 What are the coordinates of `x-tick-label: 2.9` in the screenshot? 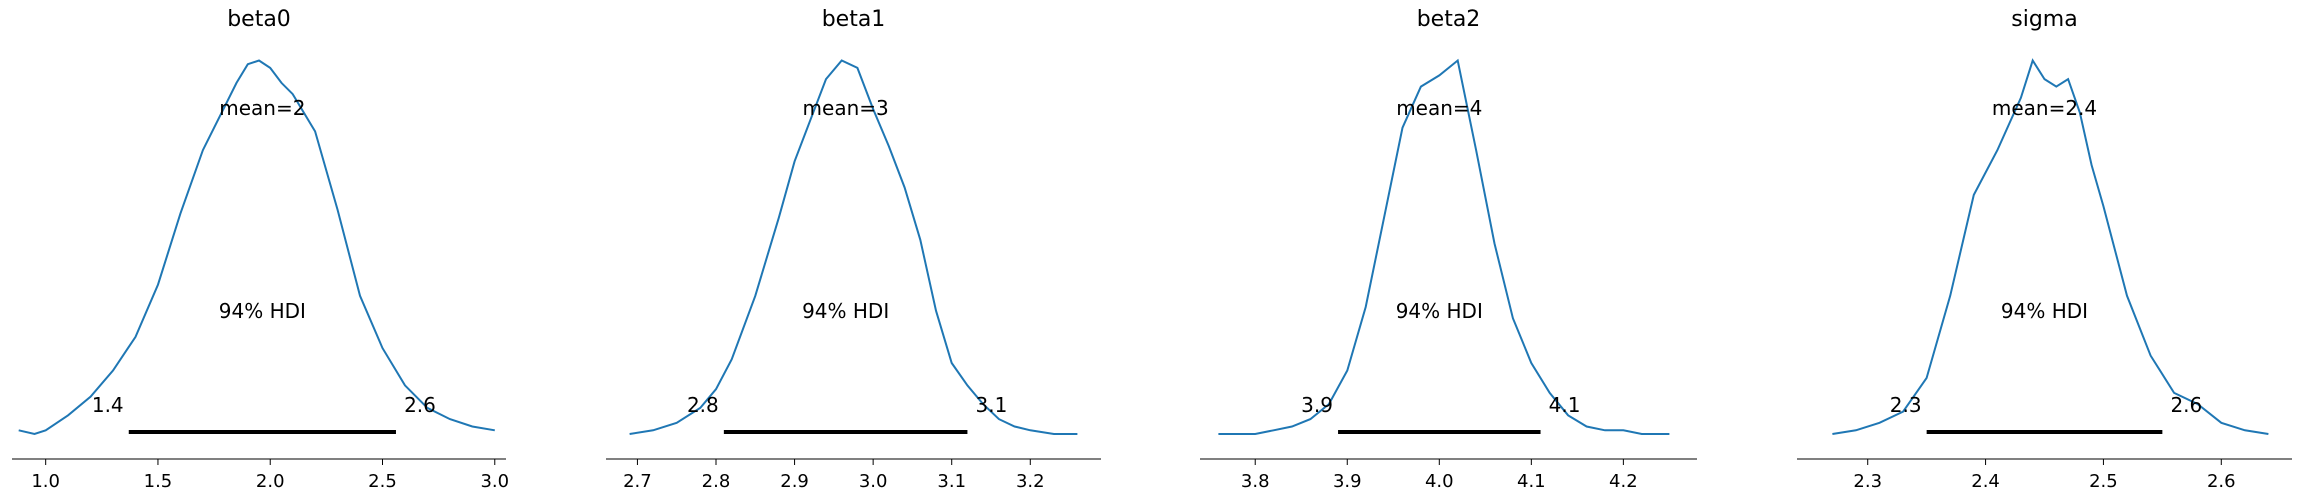 It's located at (794, 481).